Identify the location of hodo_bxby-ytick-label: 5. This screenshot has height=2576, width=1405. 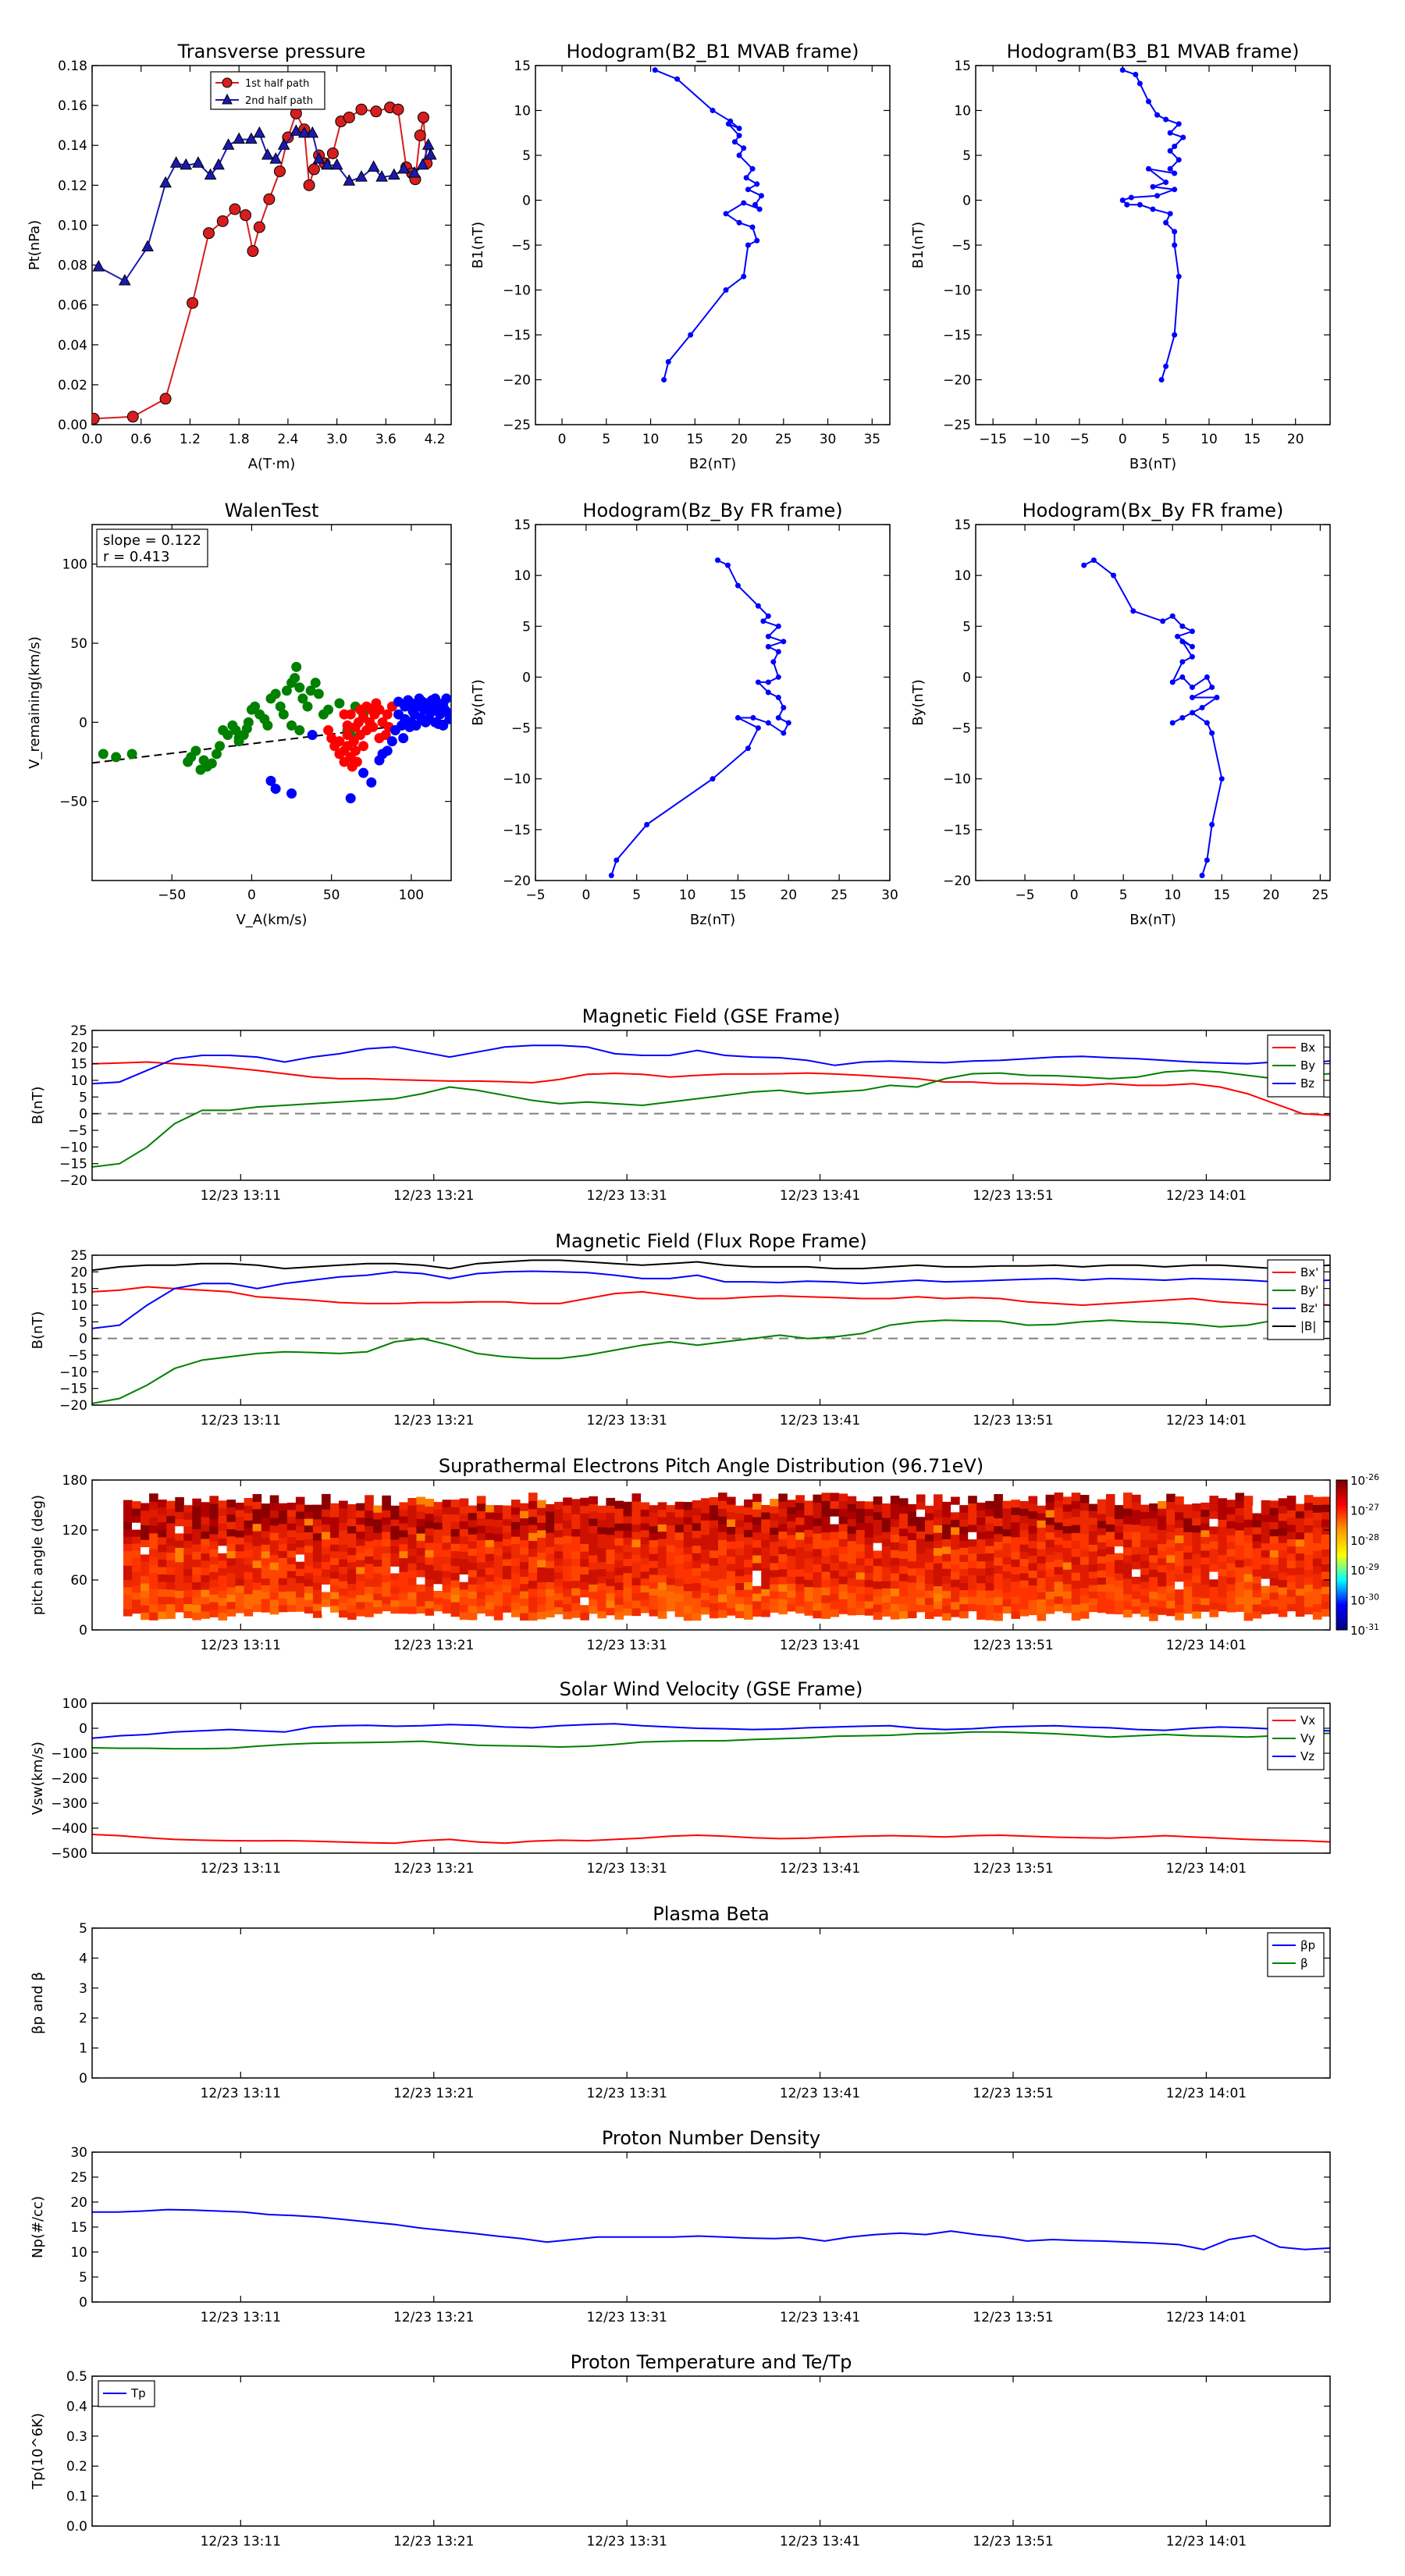
(966, 627).